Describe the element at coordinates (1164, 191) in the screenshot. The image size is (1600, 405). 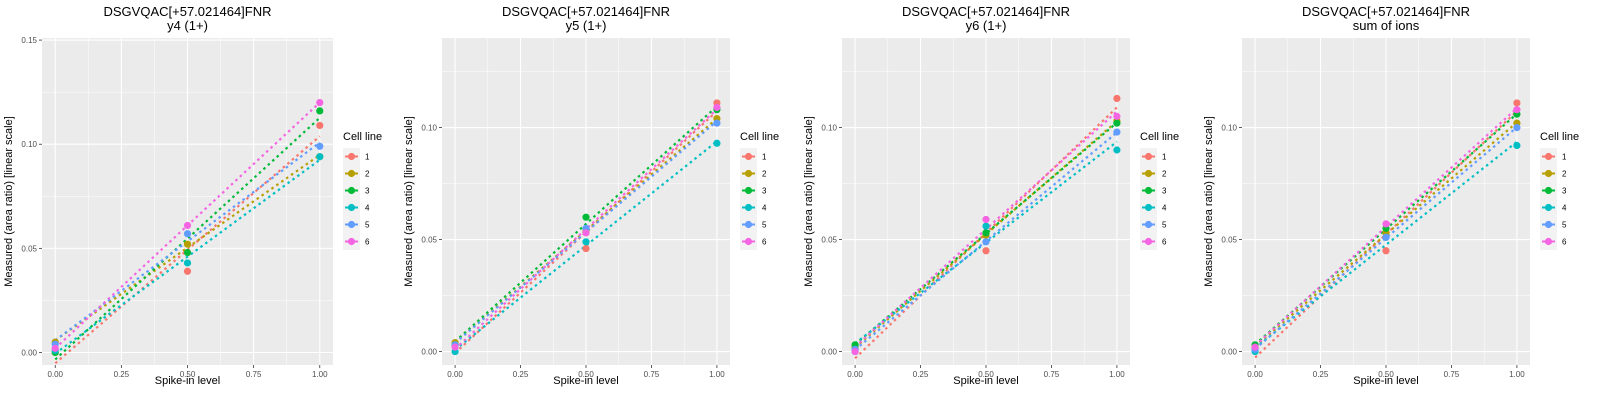
I see `legend-label: 3` at that location.